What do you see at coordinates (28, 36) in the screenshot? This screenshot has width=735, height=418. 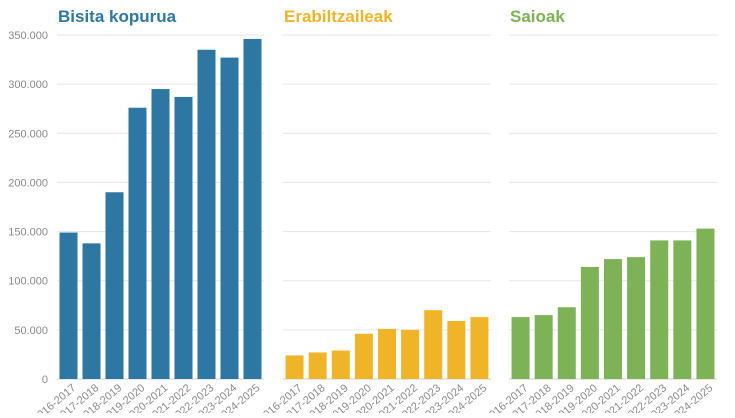 I see `y-tick-label: 350.000` at bounding box center [28, 36].